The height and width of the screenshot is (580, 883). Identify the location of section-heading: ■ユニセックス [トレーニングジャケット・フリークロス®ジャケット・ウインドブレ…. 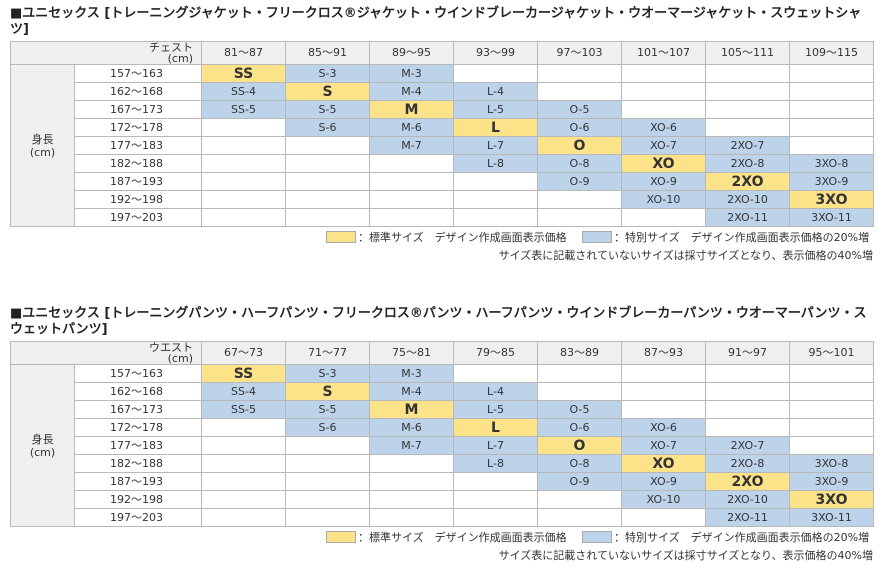
(436, 21).